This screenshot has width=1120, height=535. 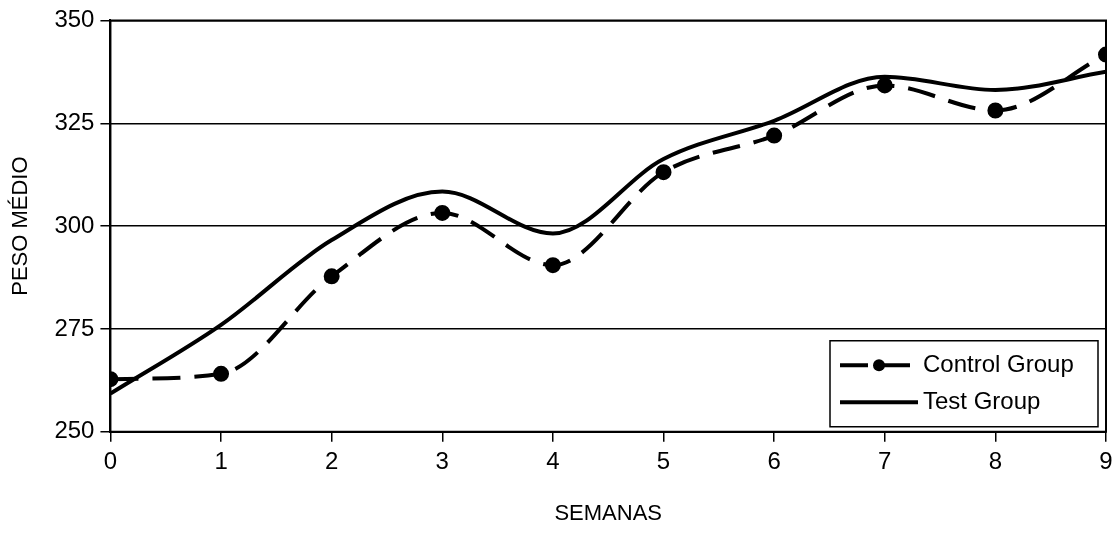 I want to click on y-tick-label: 275, so click(x=74, y=327).